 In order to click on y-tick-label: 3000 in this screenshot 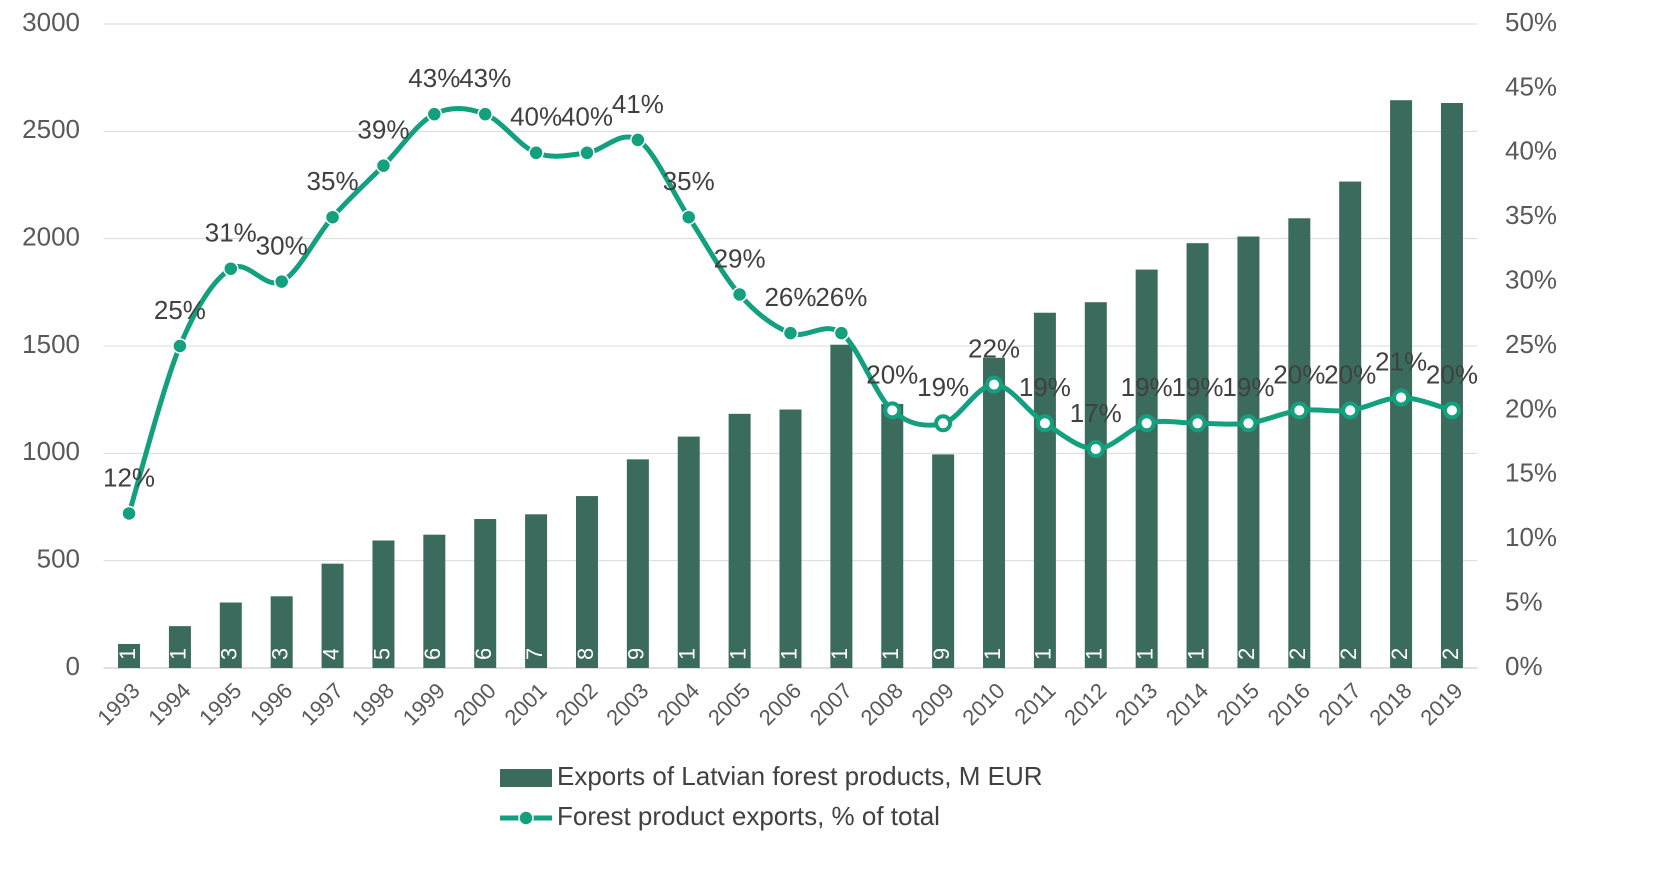, I will do `click(51, 22)`.